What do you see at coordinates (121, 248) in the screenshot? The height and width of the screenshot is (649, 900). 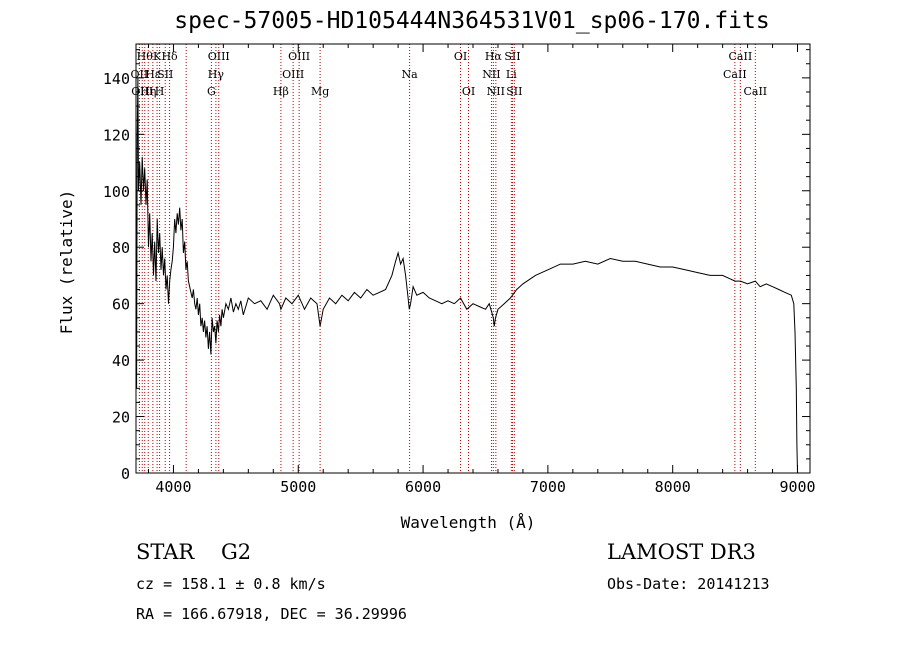 I see `y-tick-label-4: 80` at bounding box center [121, 248].